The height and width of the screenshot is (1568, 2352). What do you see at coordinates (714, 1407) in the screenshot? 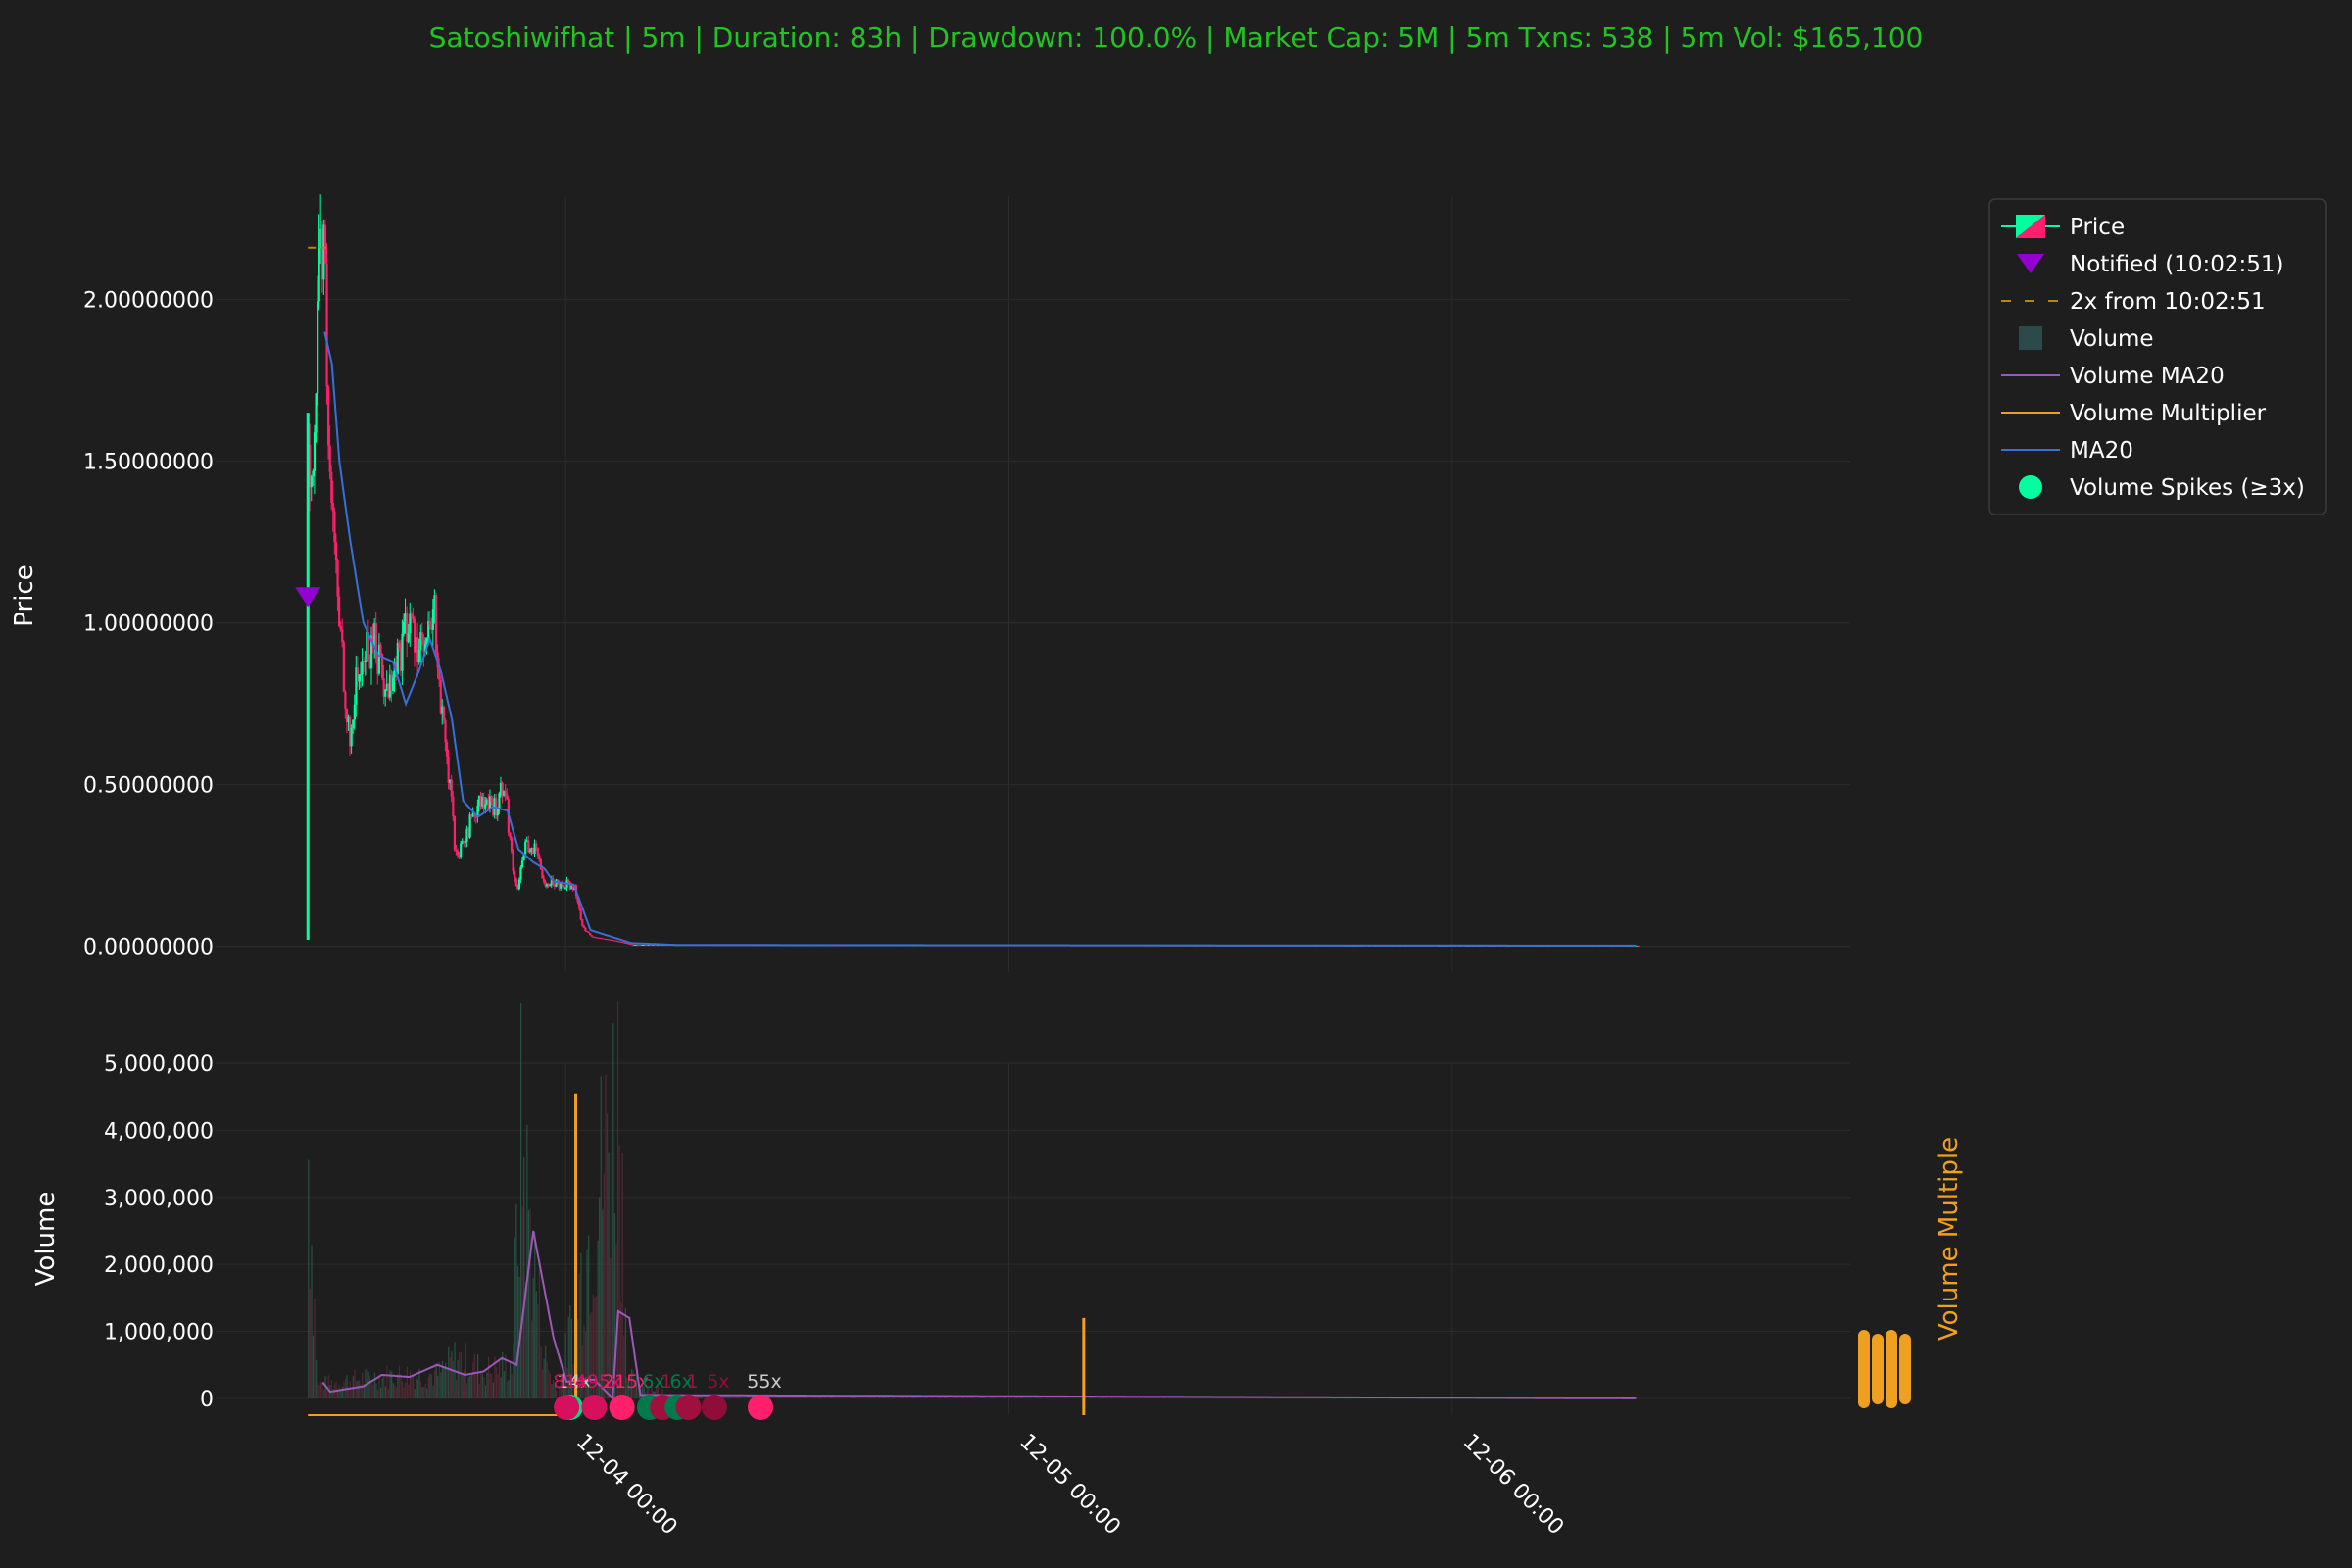
I see `volume-spike-marker` at bounding box center [714, 1407].